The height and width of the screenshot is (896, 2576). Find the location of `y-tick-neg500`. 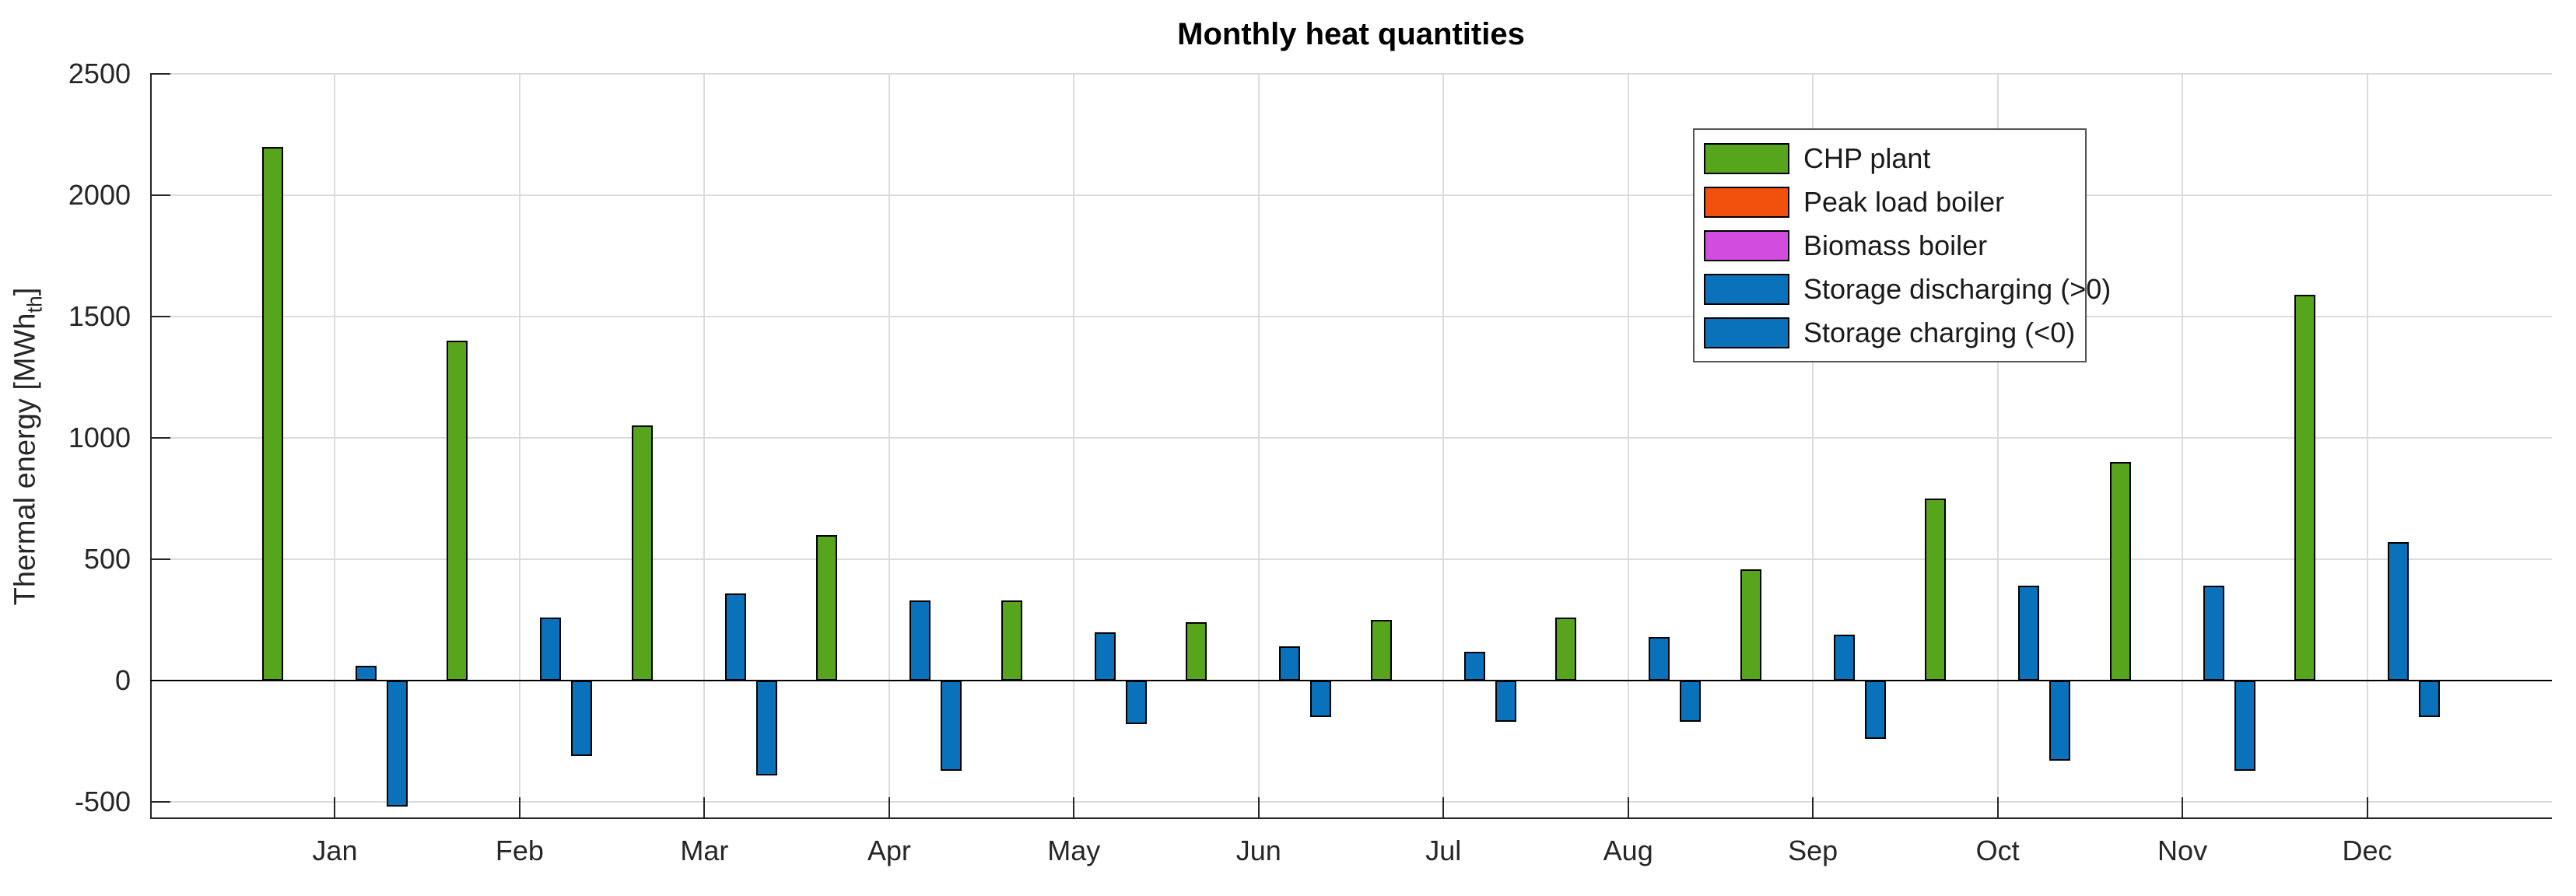

y-tick-neg500 is located at coordinates (160, 802).